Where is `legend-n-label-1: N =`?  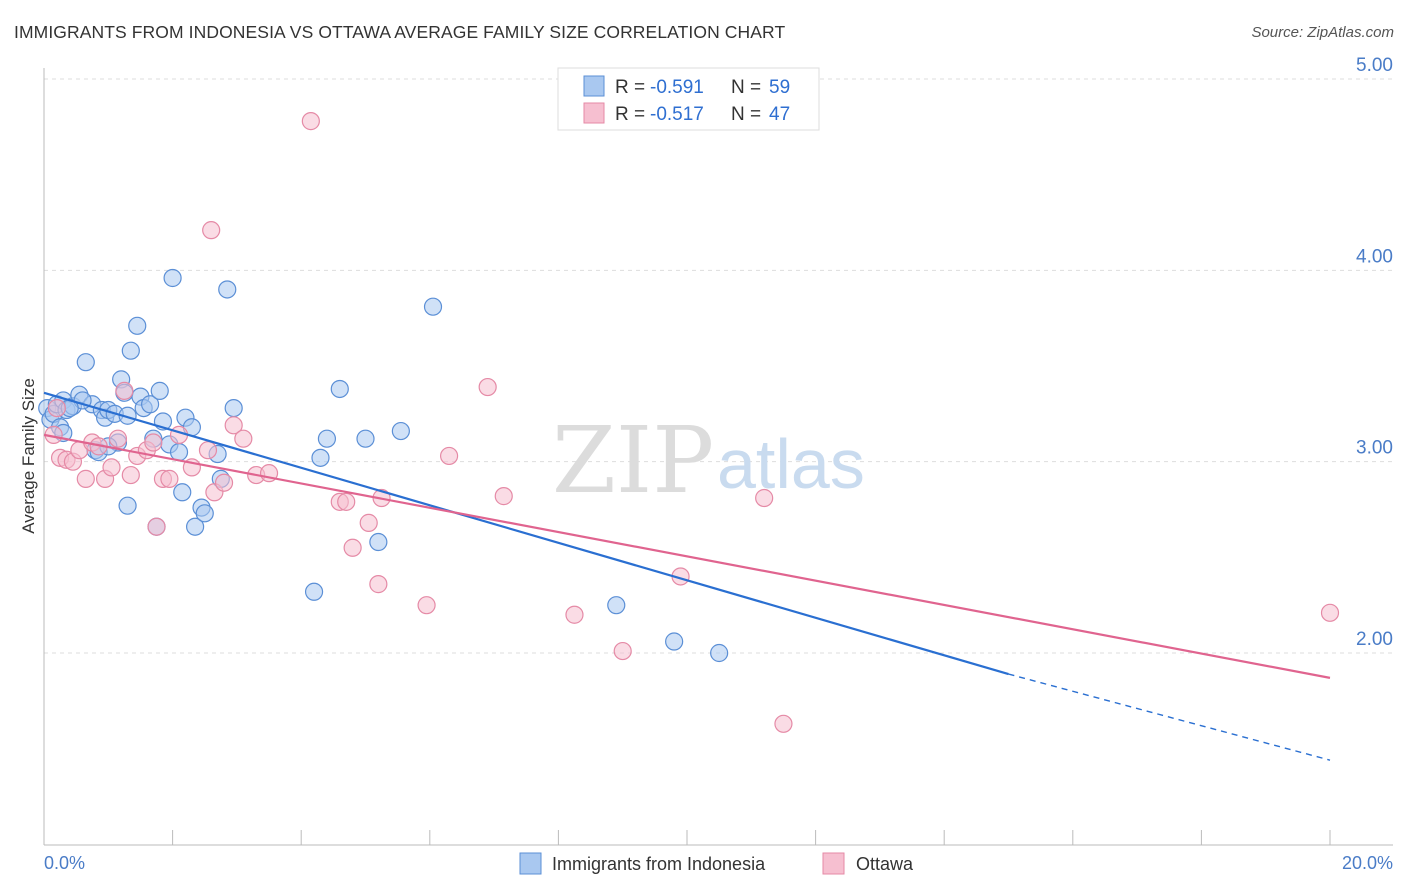 legend-n-label-1: N = is located at coordinates (746, 87).